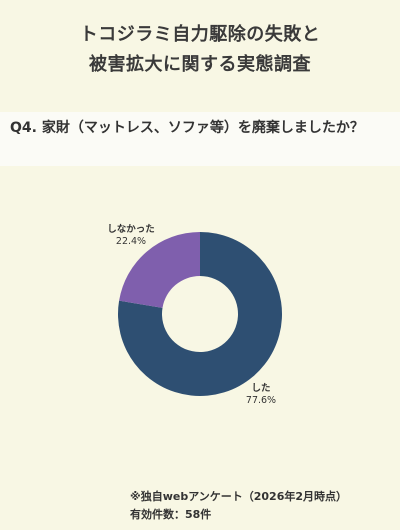 Image resolution: width=400 pixels, height=530 pixels. Describe the element at coordinates (200, 64) in the screenshot. I see `title-line-2: 被害拡大に関する実態調査` at that location.